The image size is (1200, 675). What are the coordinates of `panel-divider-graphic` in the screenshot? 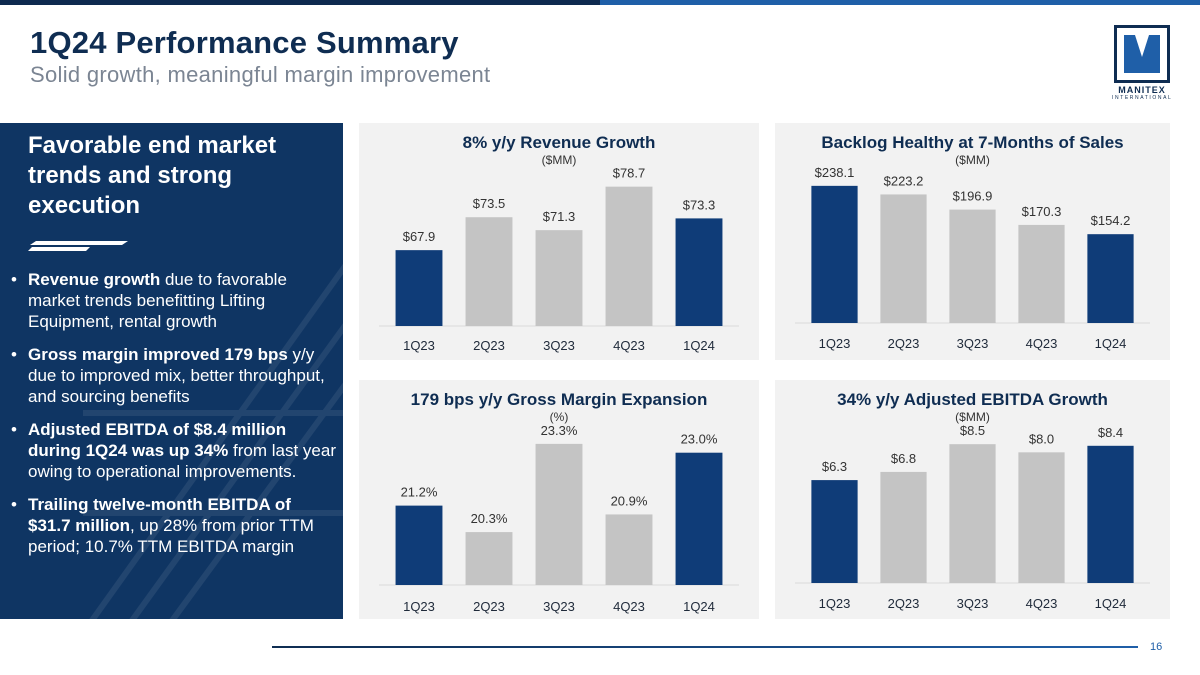 It's located at (78, 246).